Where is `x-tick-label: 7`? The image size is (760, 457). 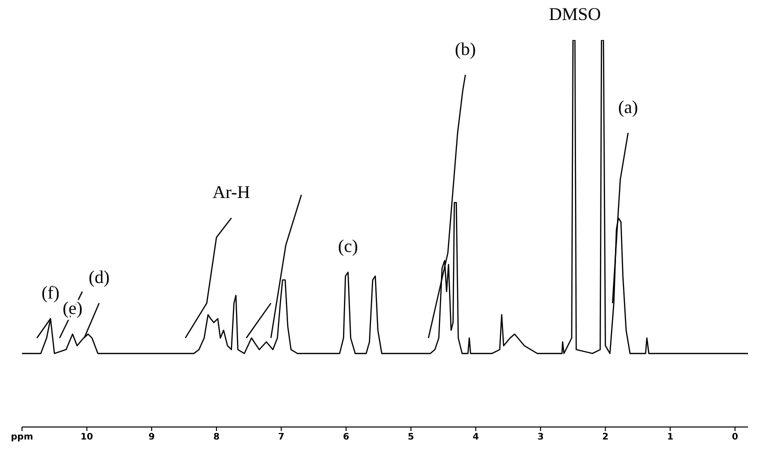 x-tick-label: 7 is located at coordinates (281, 437).